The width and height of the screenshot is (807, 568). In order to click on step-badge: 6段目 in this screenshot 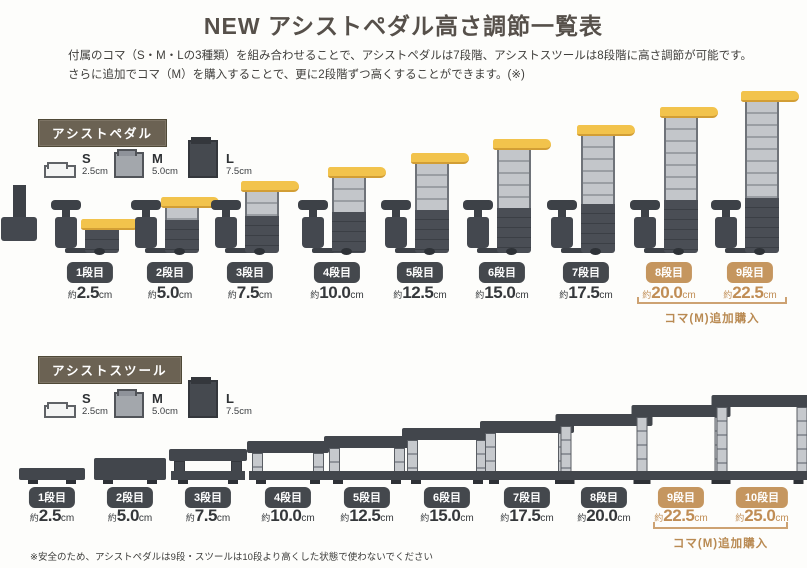, I will do `click(502, 272)`.